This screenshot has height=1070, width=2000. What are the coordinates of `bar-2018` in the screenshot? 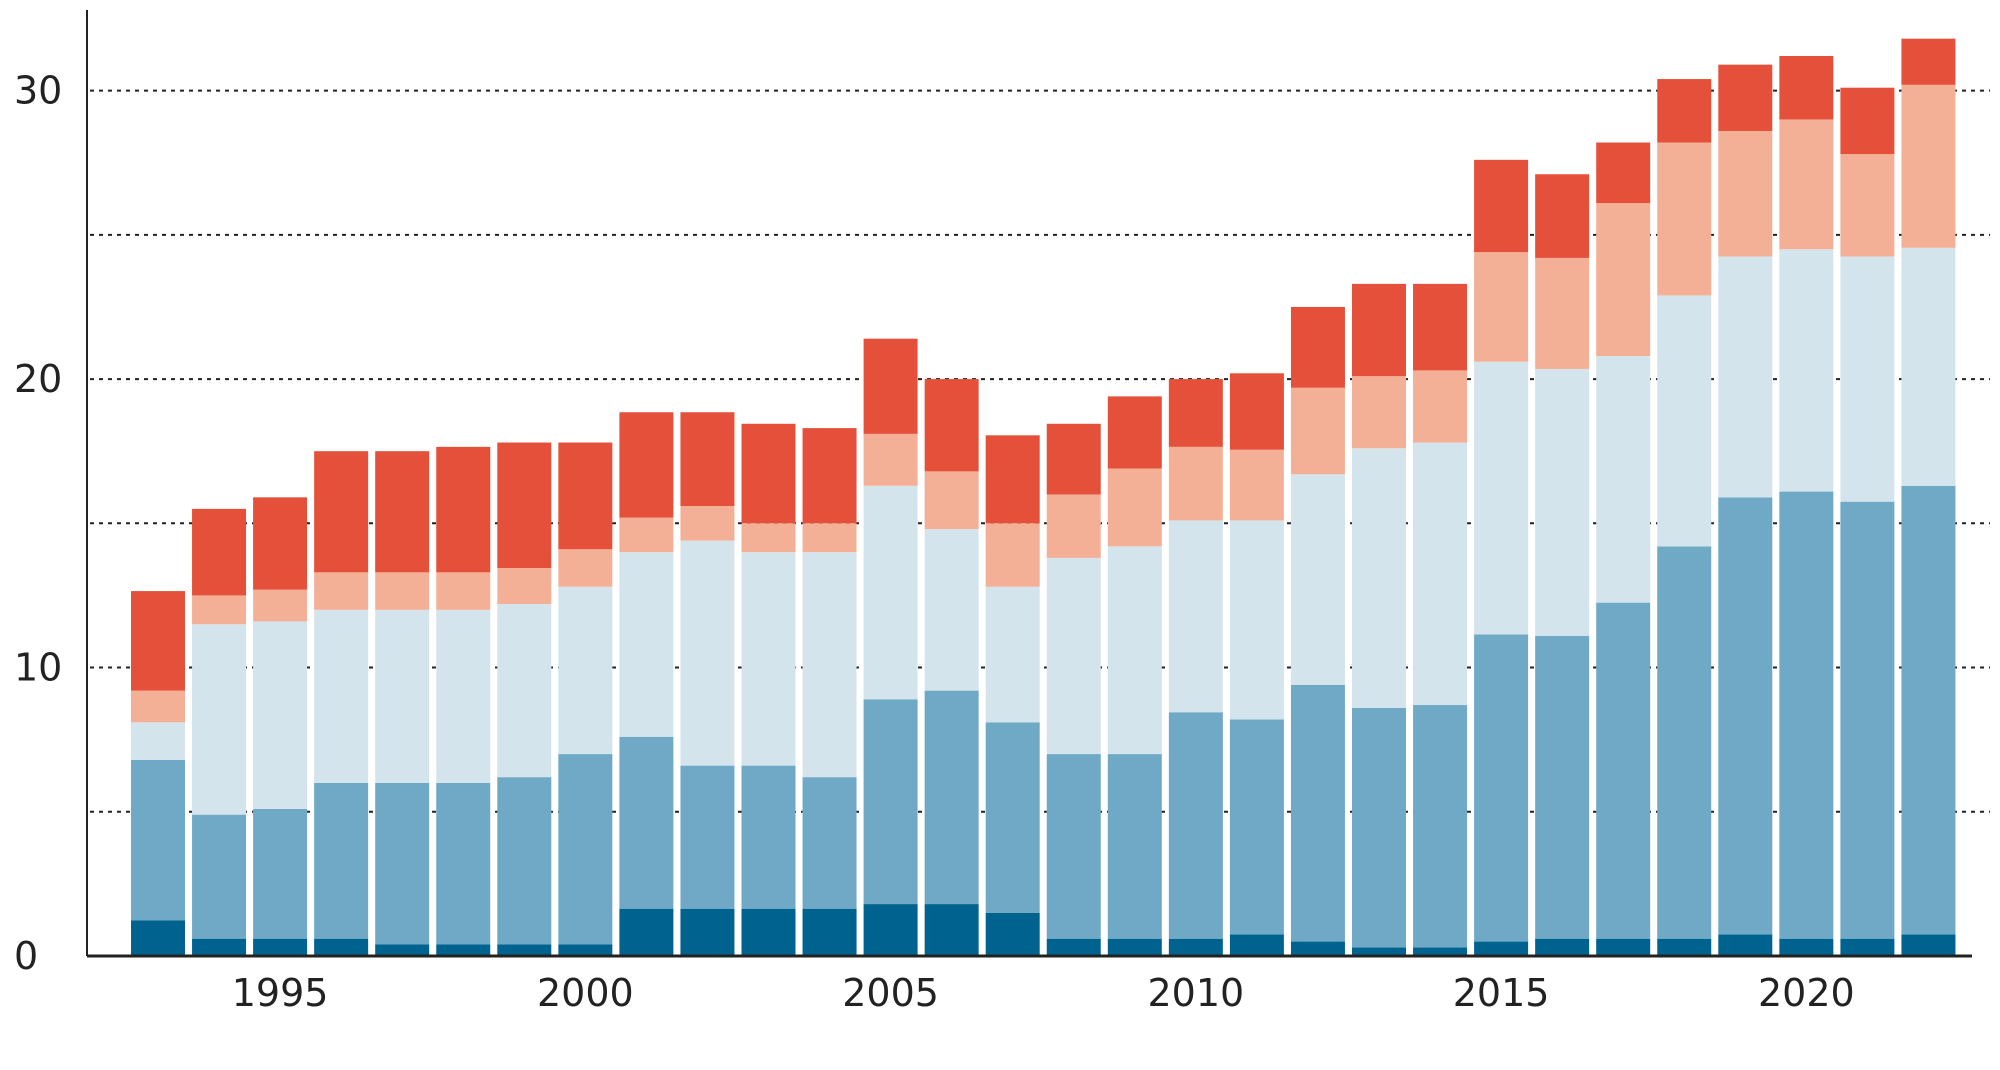 It's located at (1684, 517).